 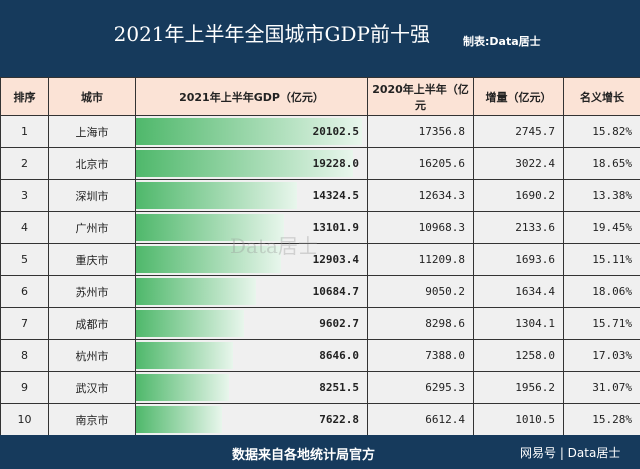 What do you see at coordinates (518, 163) in the screenshot?
I see `increase-cell: 3022.4` at bounding box center [518, 163].